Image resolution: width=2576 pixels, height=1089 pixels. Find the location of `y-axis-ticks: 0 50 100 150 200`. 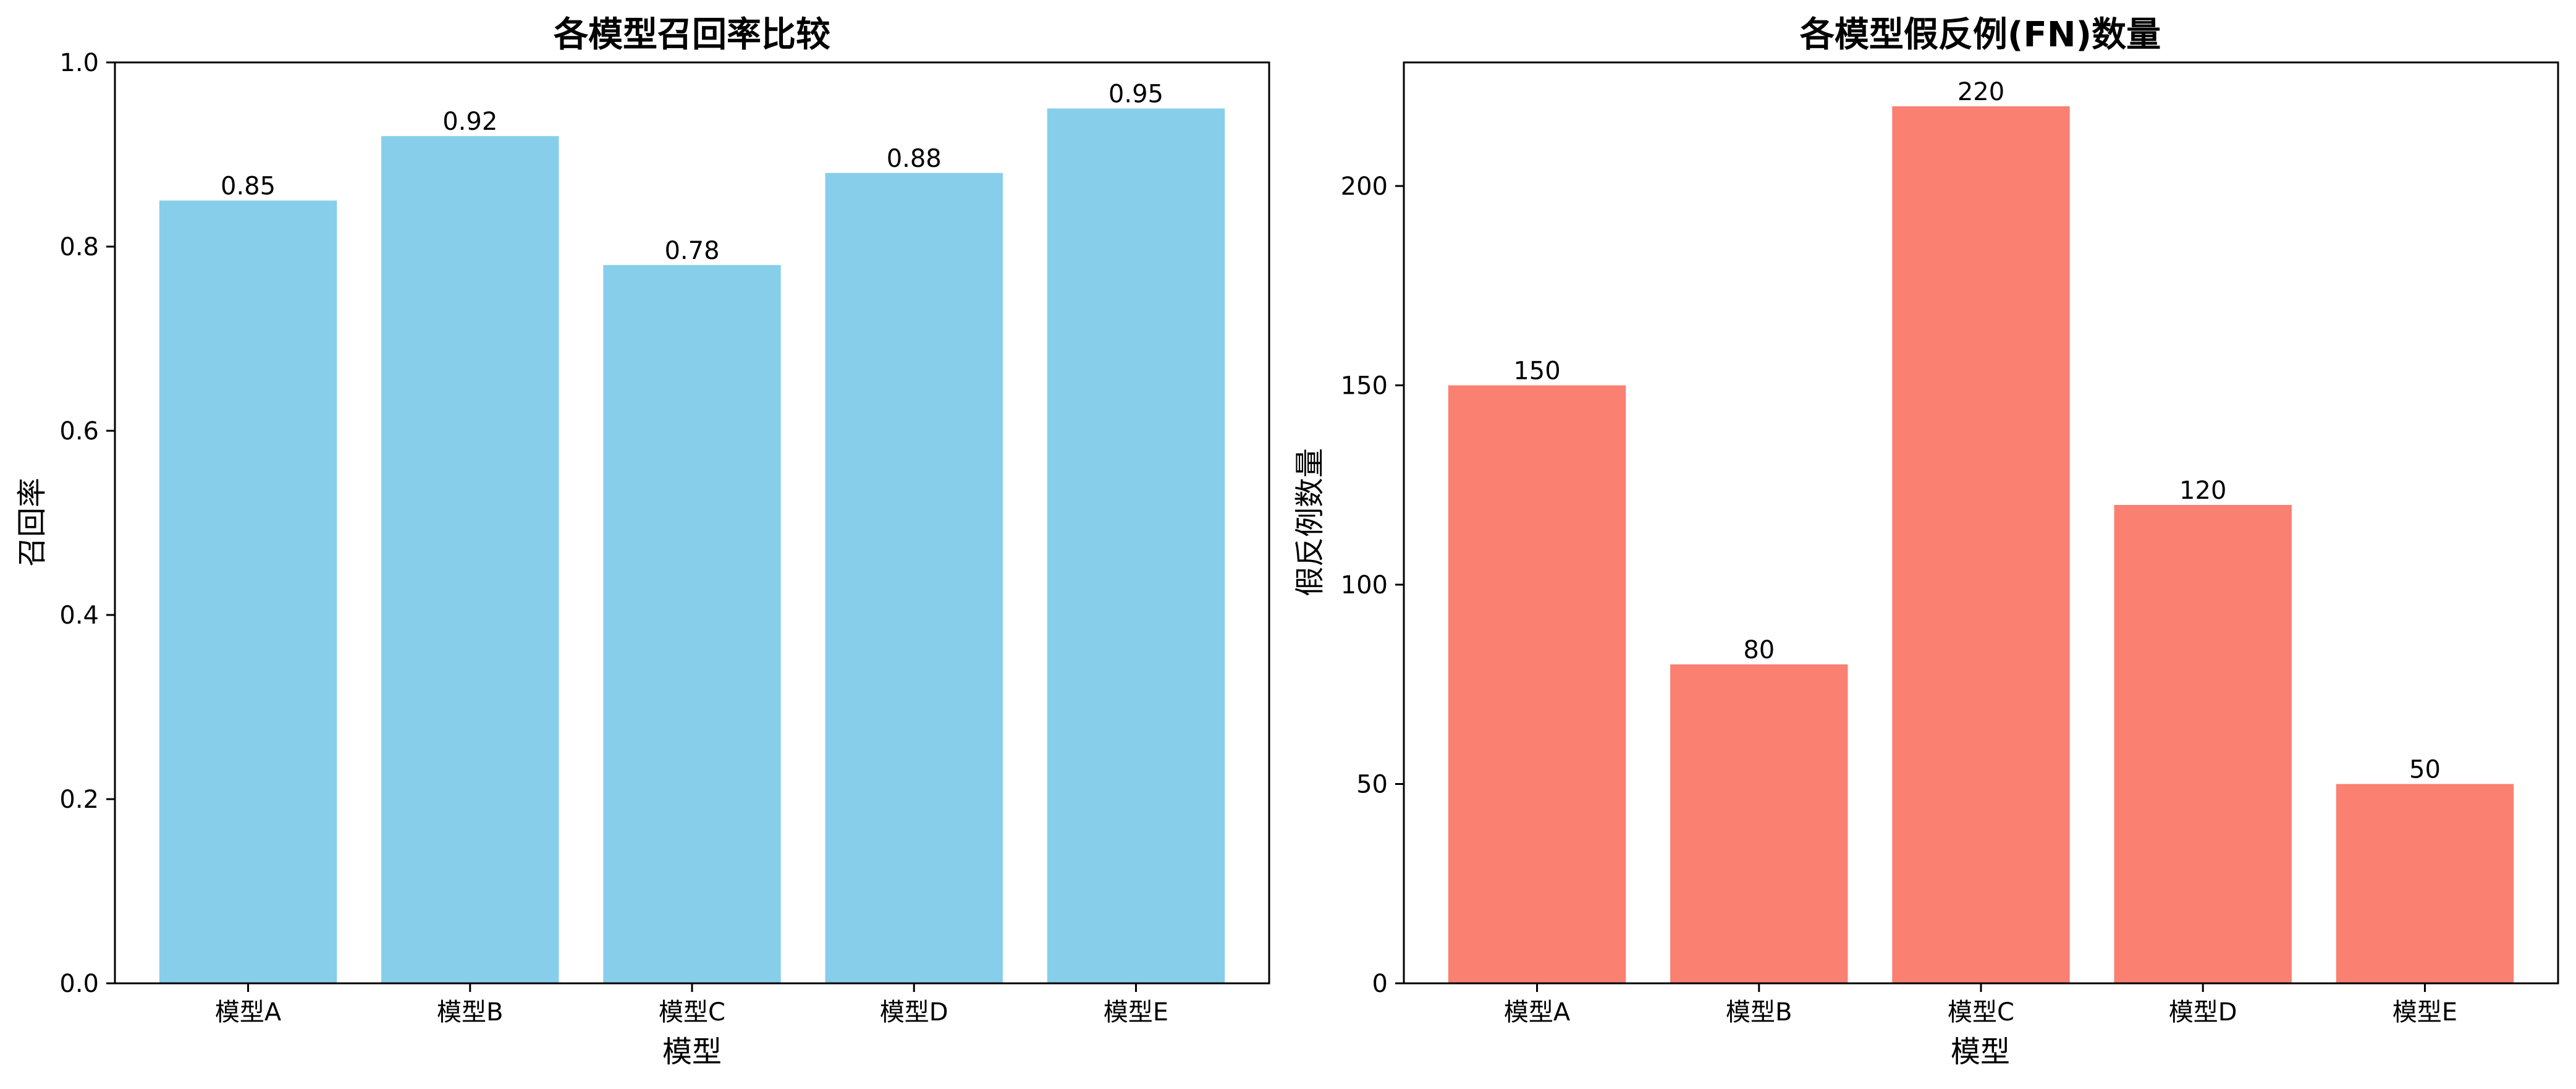

y-axis-ticks: 0 50 100 150 200 is located at coordinates (1372, 585).